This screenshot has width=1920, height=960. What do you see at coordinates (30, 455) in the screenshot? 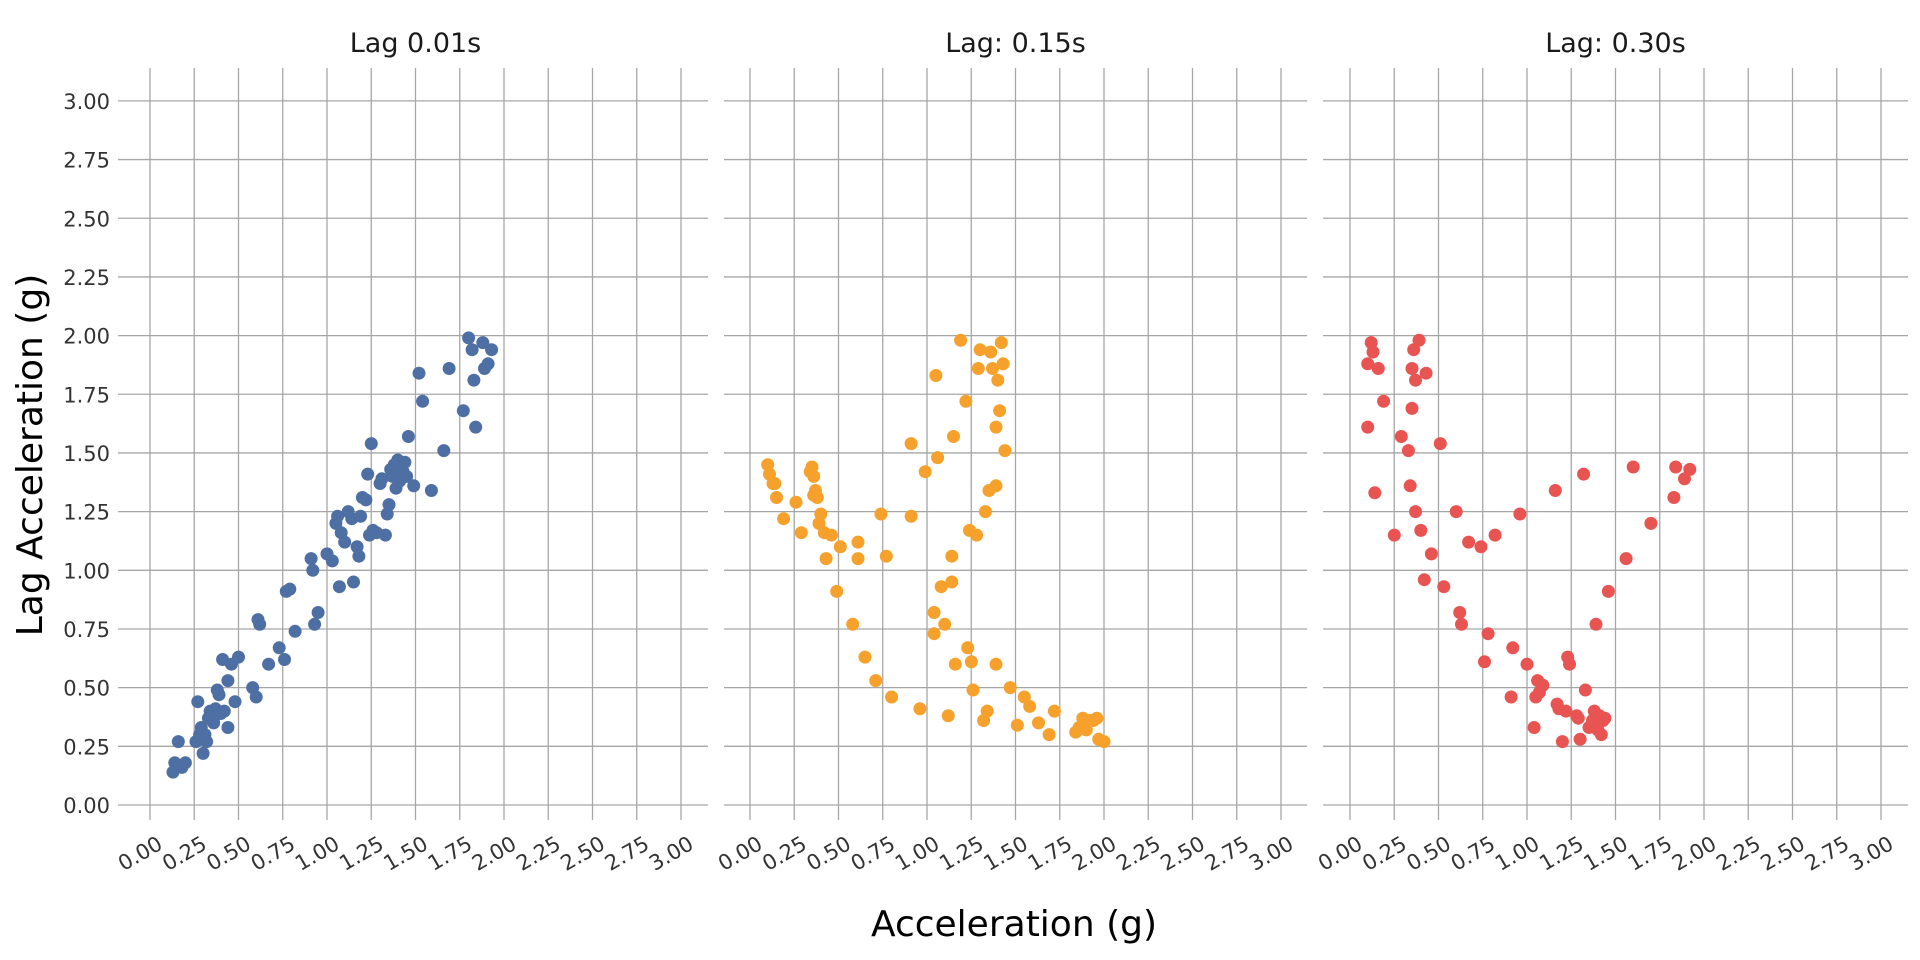
I see `y-axis-title: Lag Acceleration (g)` at bounding box center [30, 455].